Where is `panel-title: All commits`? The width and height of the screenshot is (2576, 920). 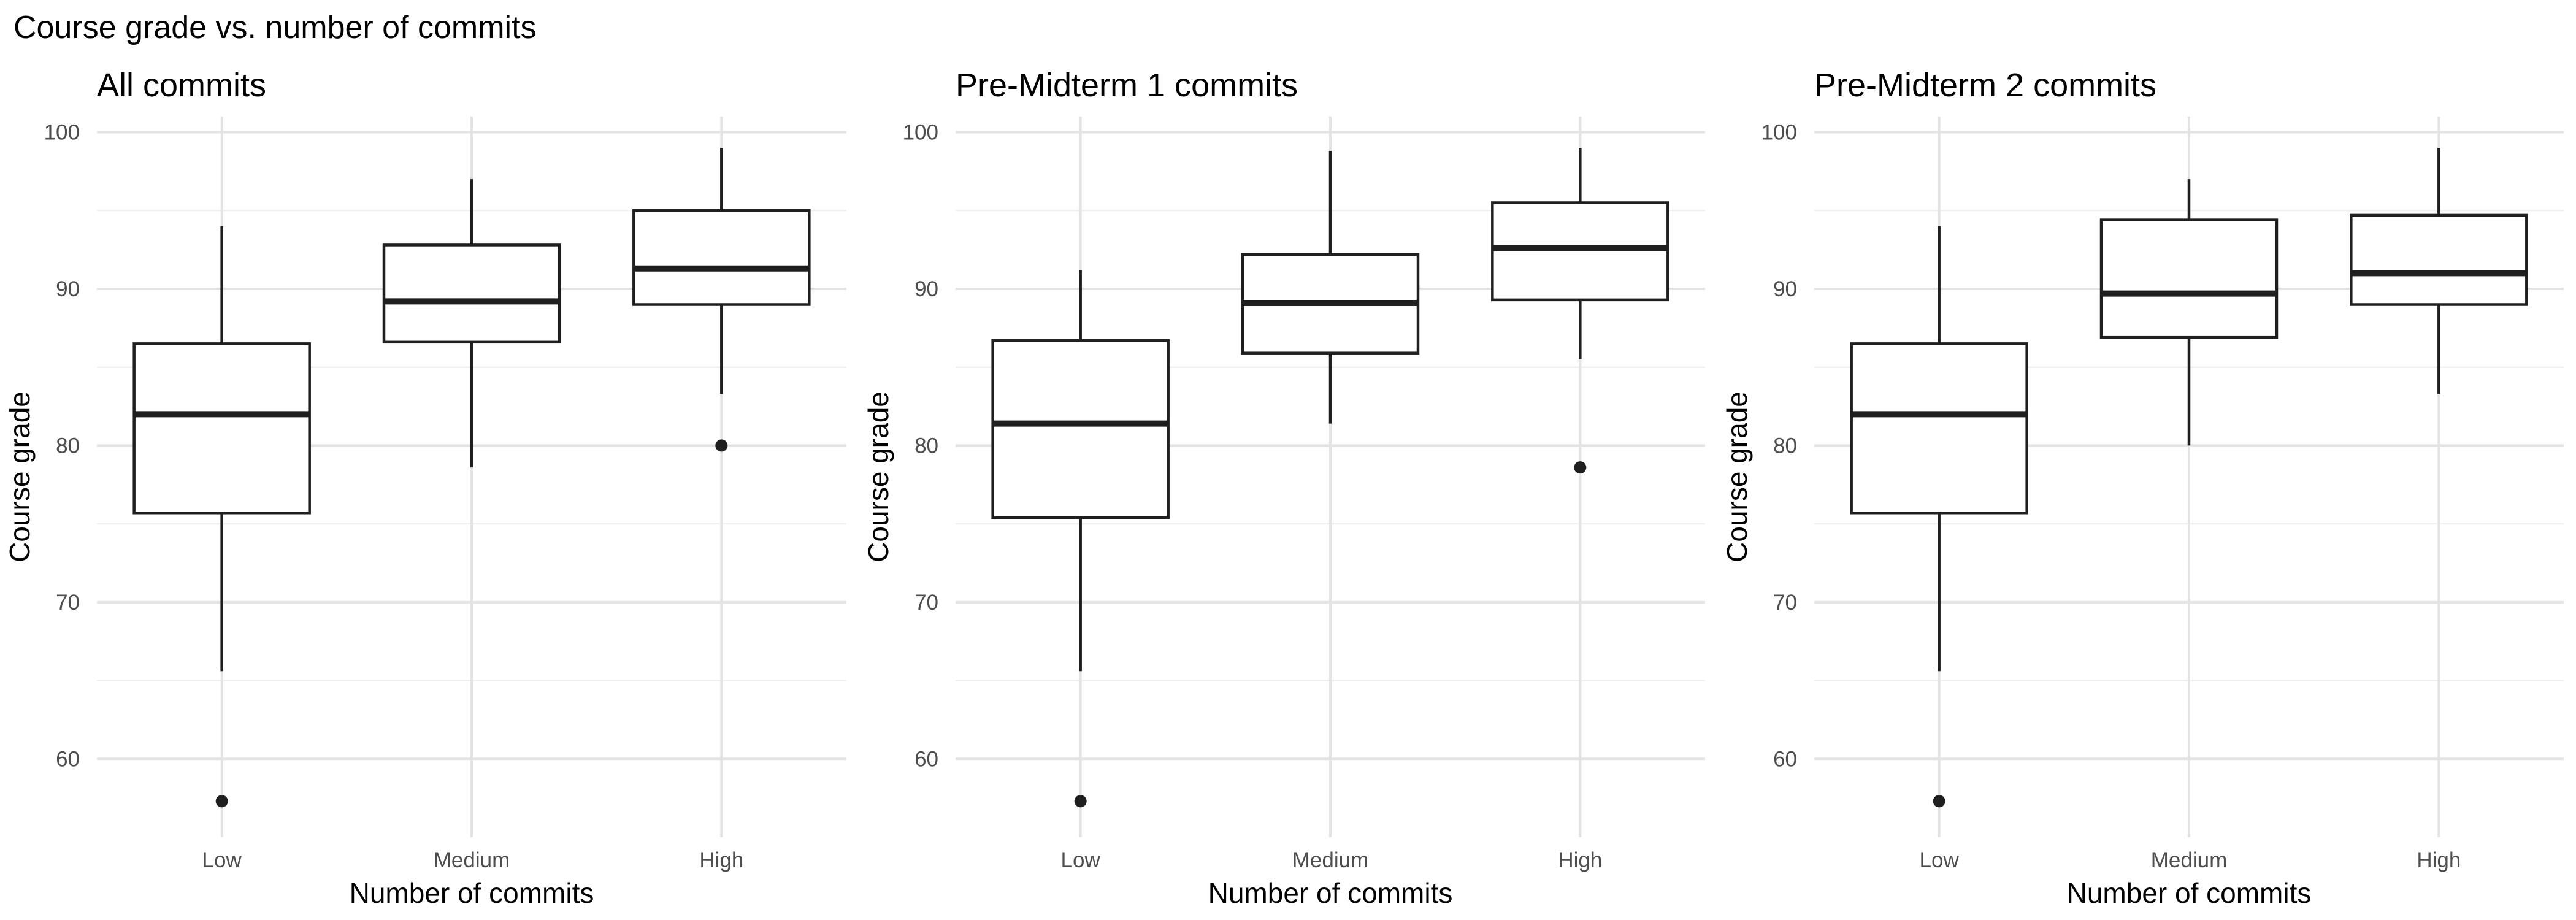
panel-title: All commits is located at coordinates (181, 85).